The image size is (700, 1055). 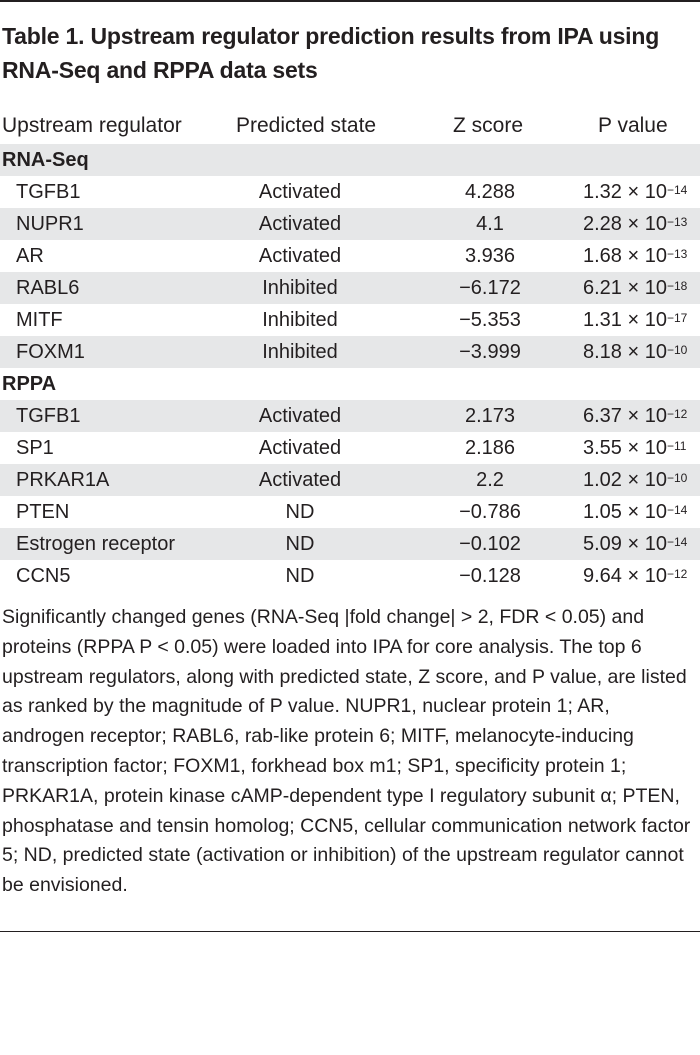 I want to click on table-row: MITF Inhibited −5.353 1.31 × 10−17, so click(x=350, y=320).